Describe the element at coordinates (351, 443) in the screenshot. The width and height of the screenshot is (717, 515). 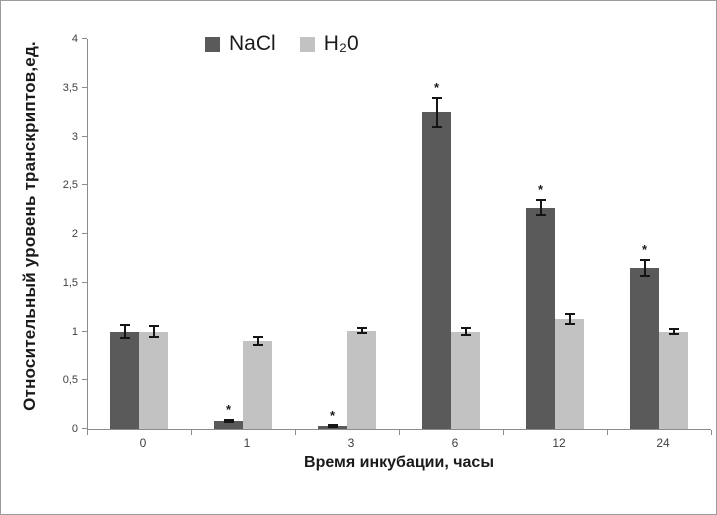
I see `x-category-label: 3` at that location.